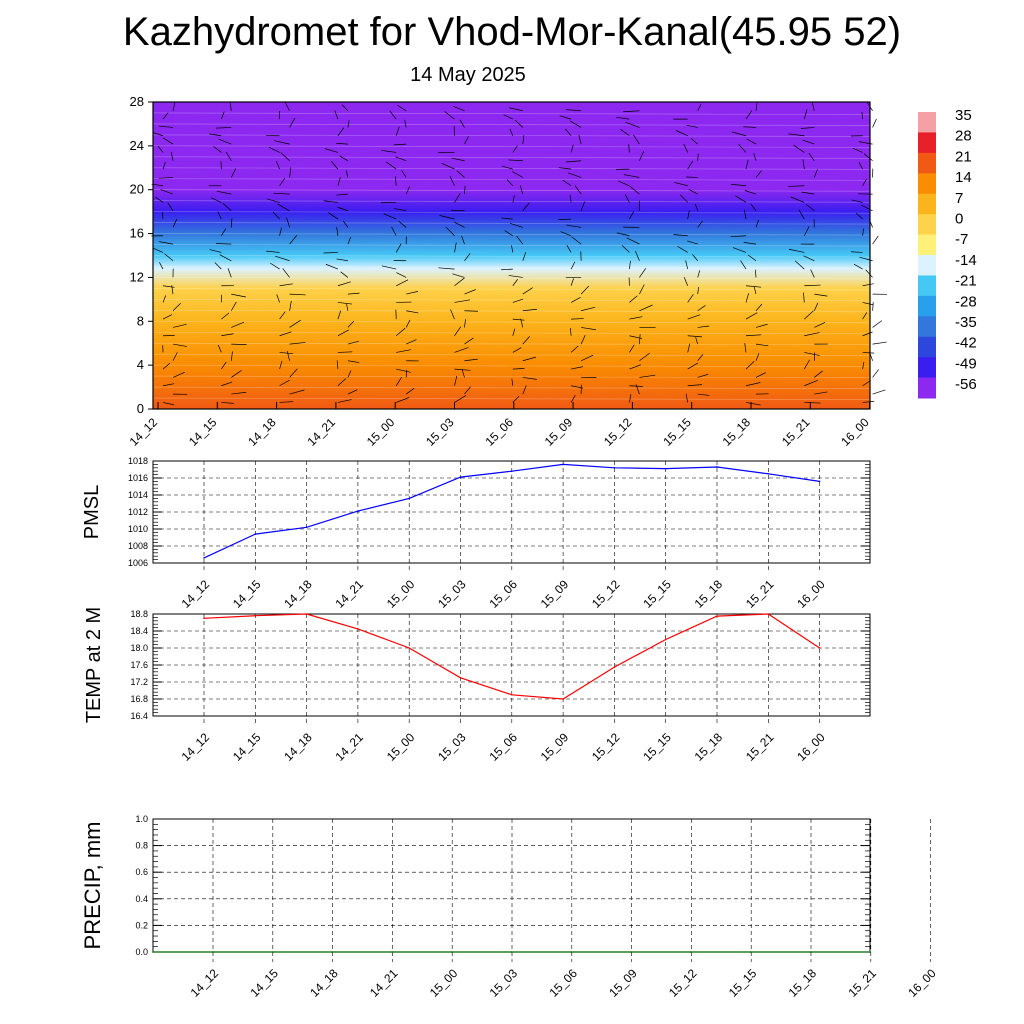 The width and height of the screenshot is (1024, 1024). I want to click on x-tick-label: 15_21, so click(760, 594).